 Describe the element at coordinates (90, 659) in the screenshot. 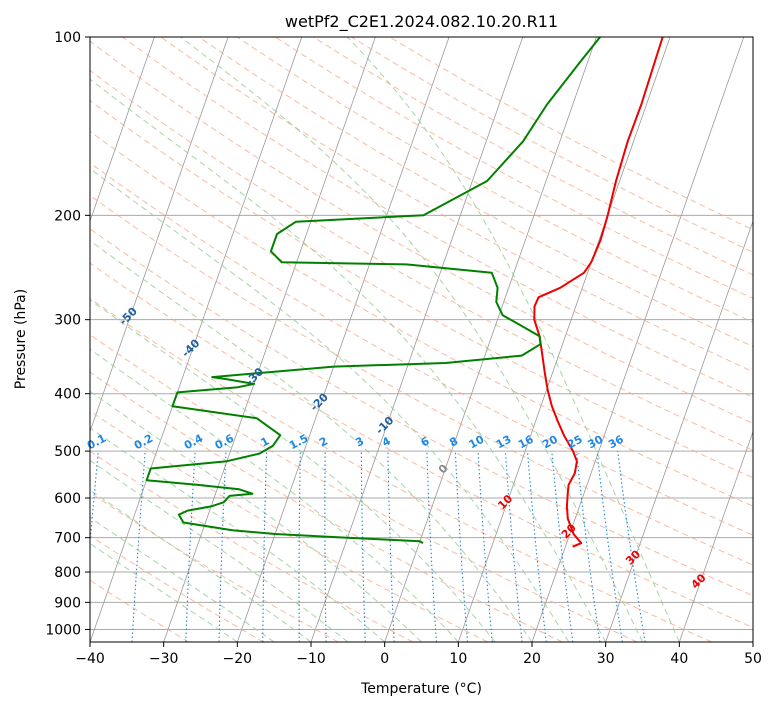

I see `x-tick-label: −40` at that location.